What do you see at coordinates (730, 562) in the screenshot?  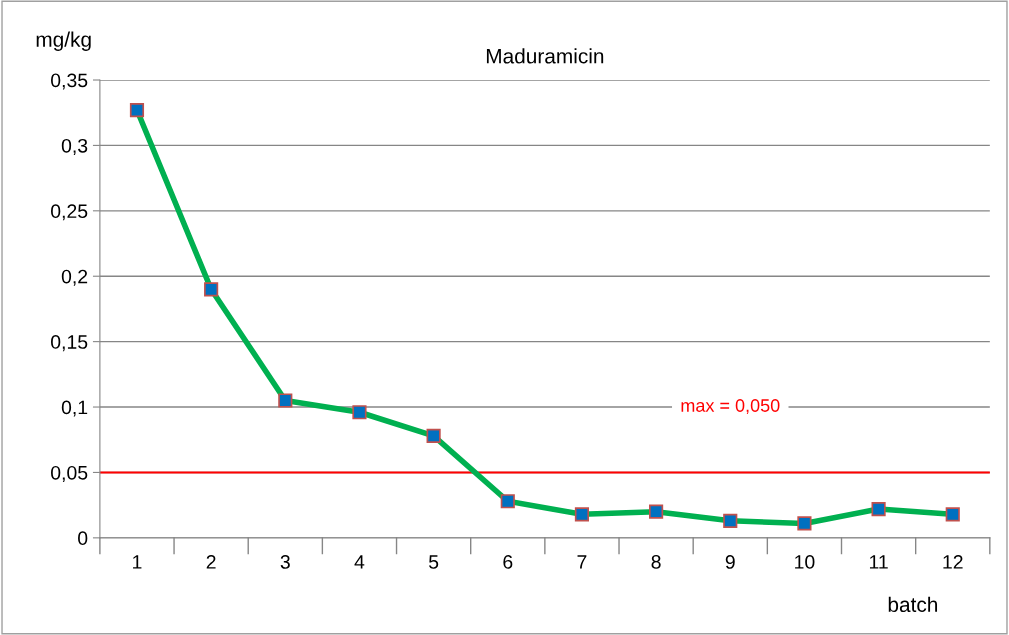 I see `x-tick-label: 9` at bounding box center [730, 562].